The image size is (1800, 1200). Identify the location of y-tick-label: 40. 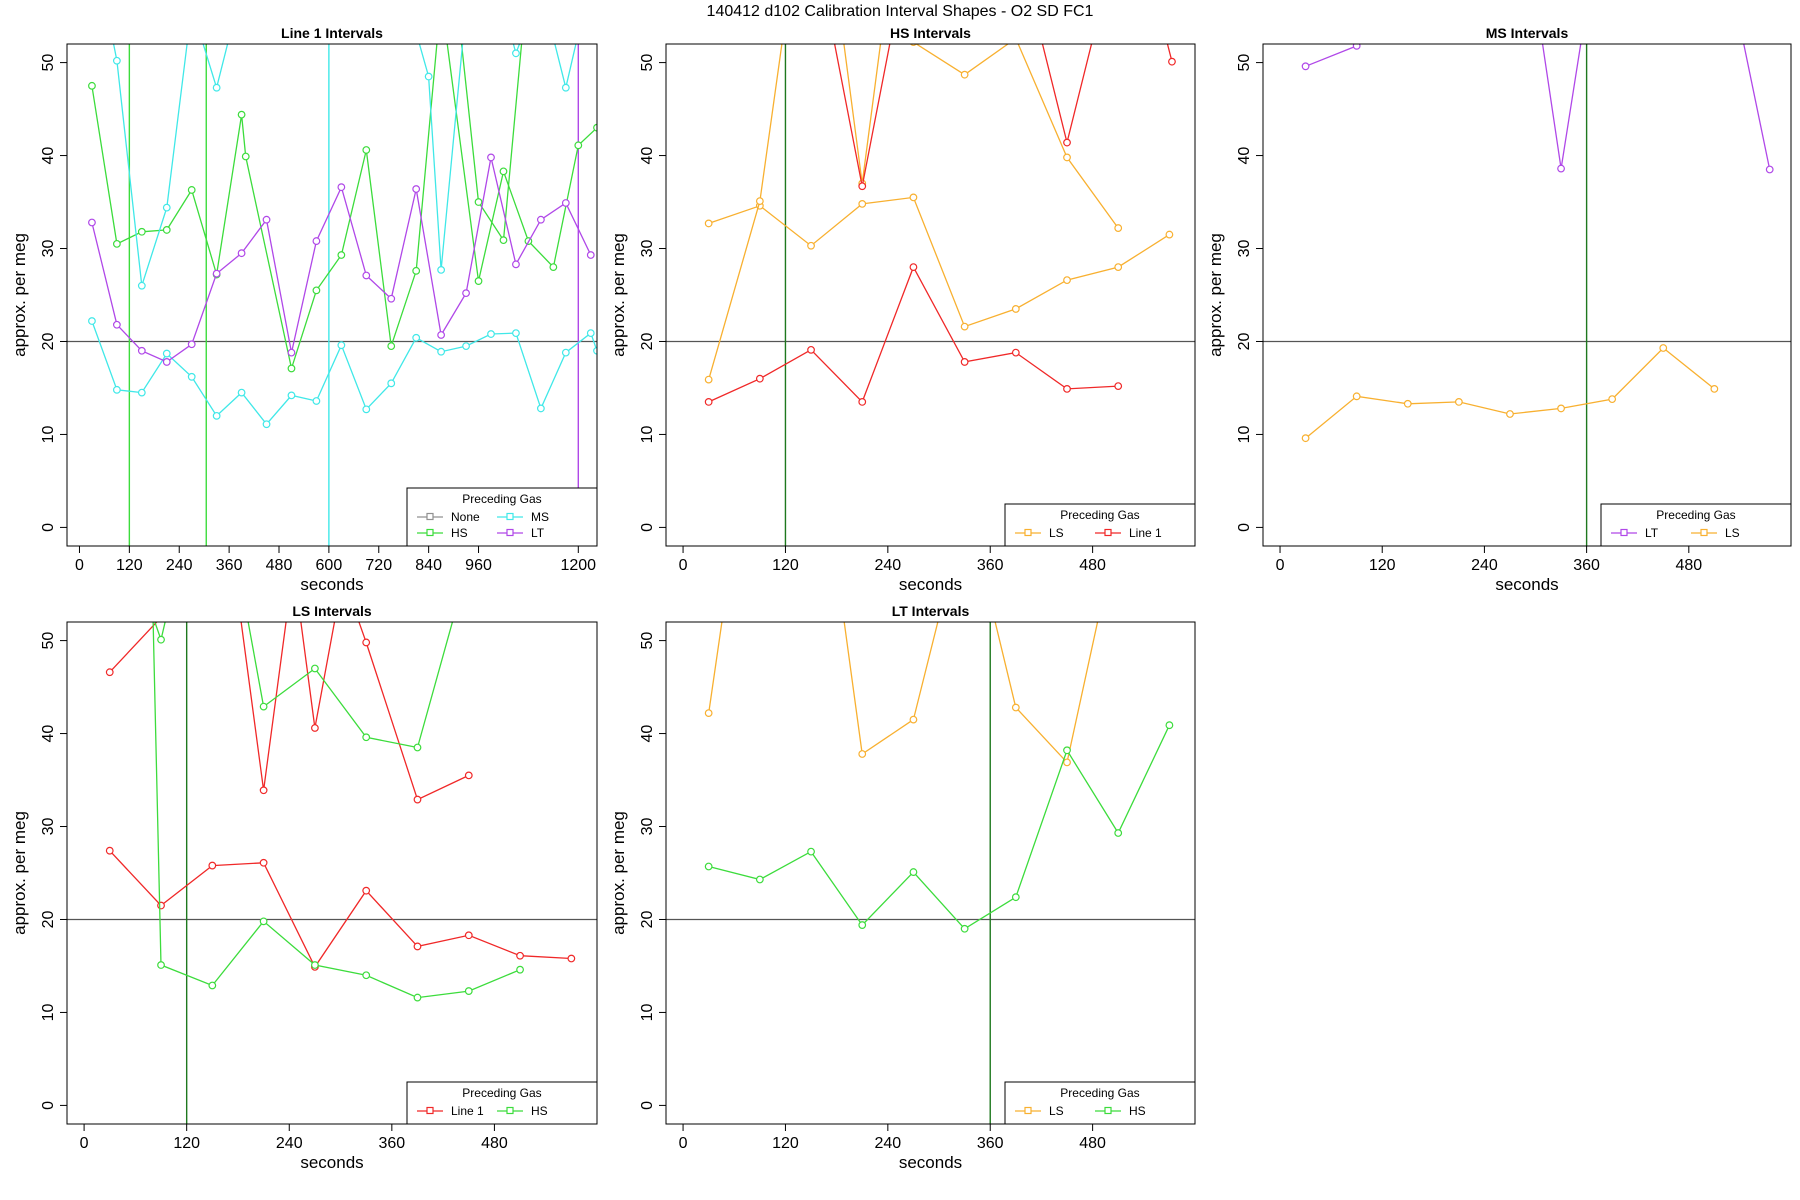
(1244, 156).